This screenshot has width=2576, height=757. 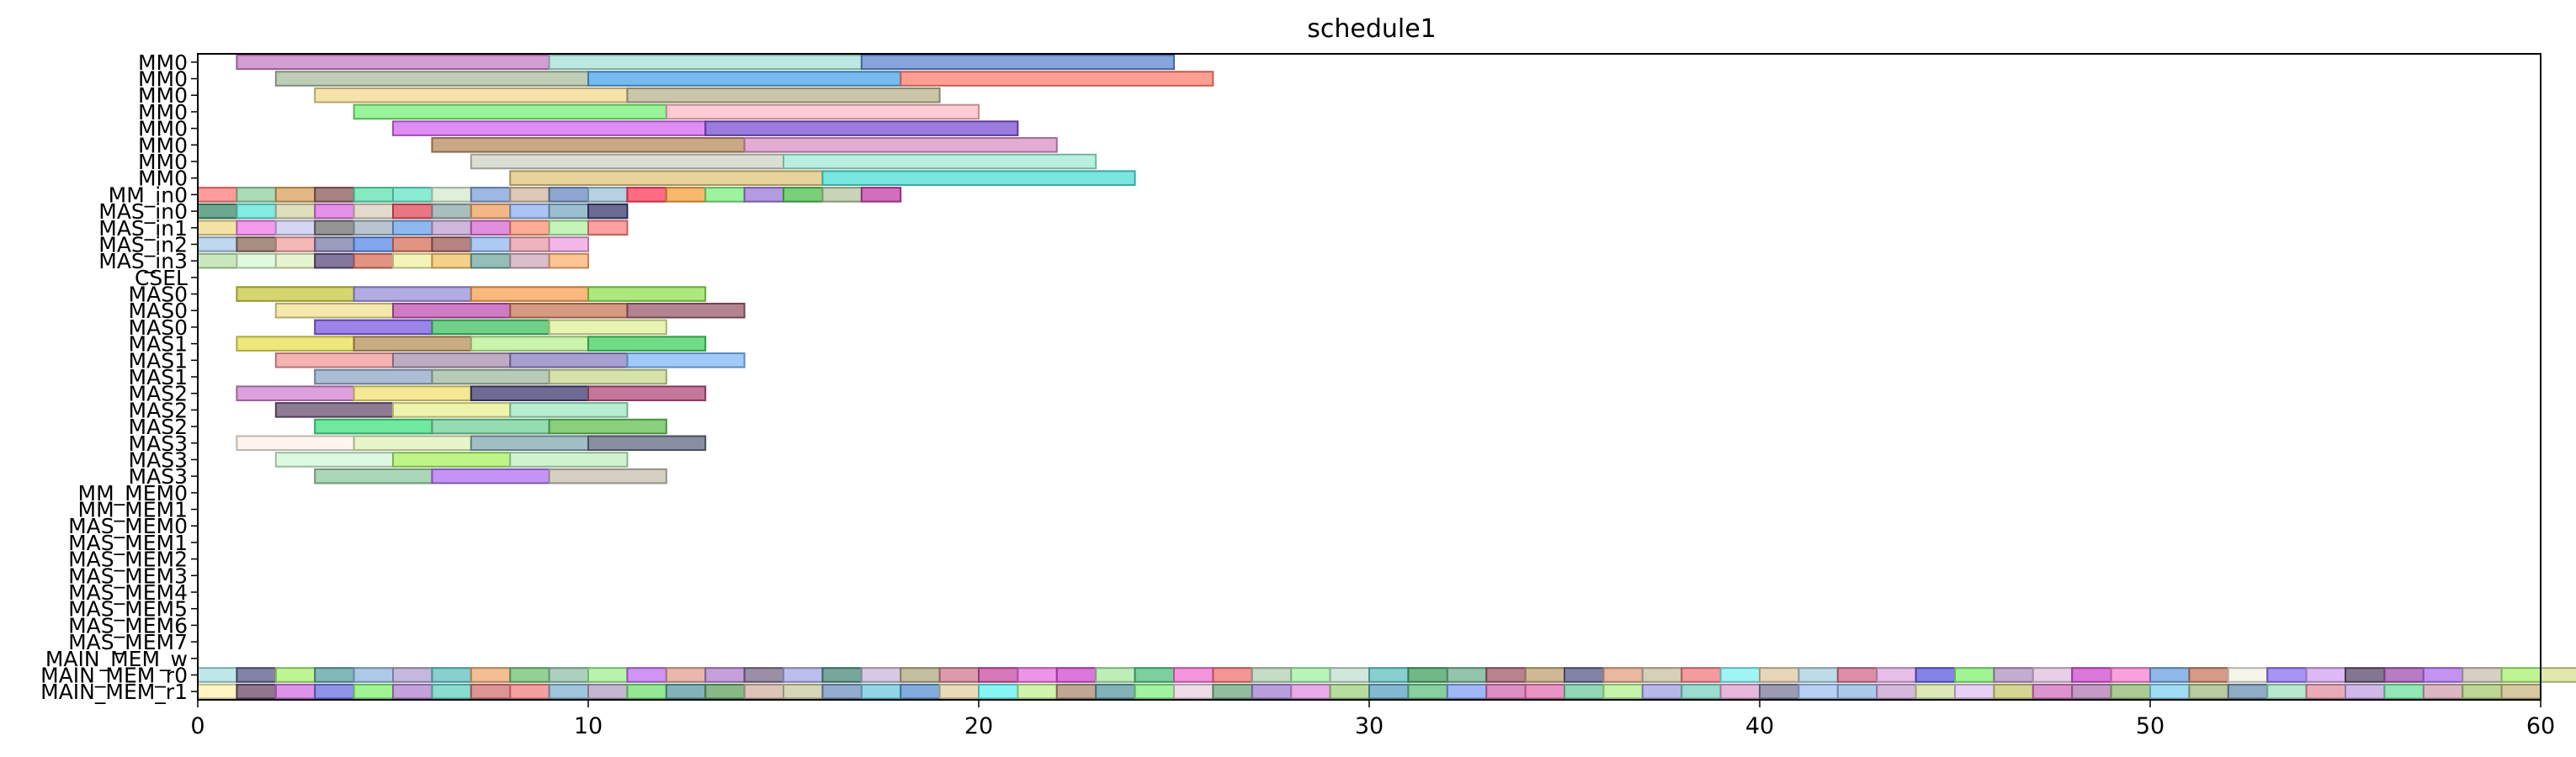 What do you see at coordinates (2150, 726) in the screenshot?
I see `x-tick-label: 50` at bounding box center [2150, 726].